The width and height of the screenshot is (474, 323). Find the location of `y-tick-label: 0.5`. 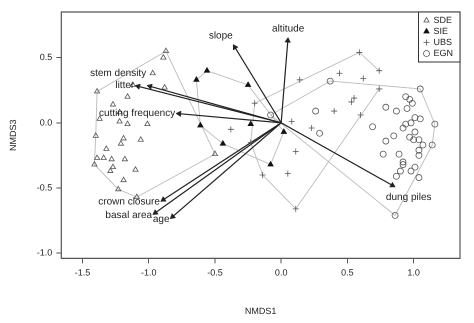

y-tick-label: 0.5 is located at coordinates (46, 57).